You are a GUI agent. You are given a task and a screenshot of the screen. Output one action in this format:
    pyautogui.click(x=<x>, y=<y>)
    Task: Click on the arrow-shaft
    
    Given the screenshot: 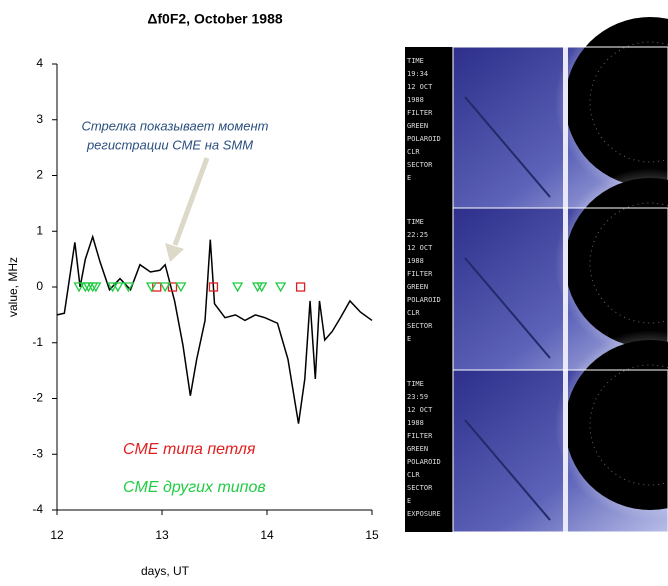 What is the action you would take?
    pyautogui.click(x=191, y=201)
    